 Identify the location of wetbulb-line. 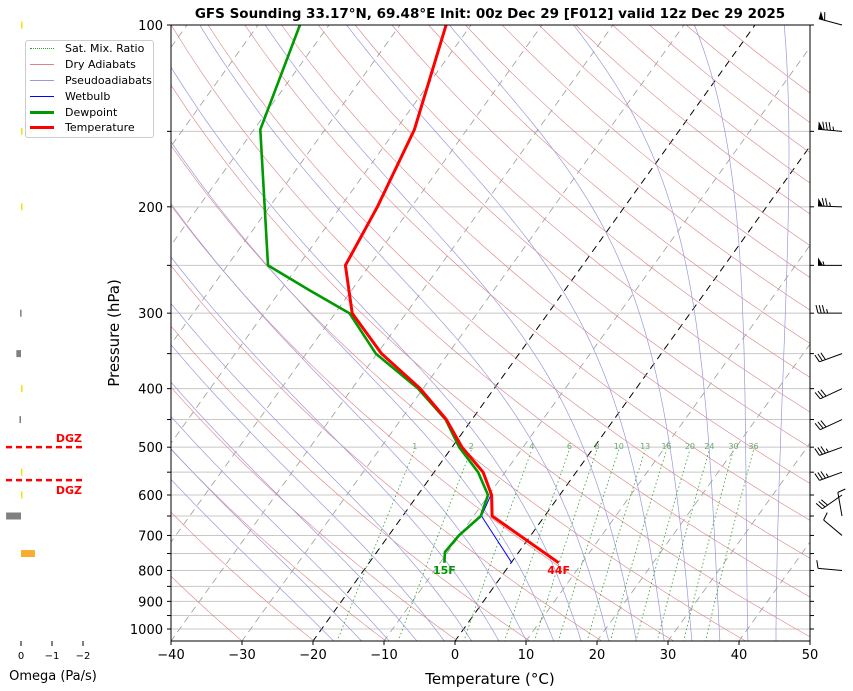
(497, 529).